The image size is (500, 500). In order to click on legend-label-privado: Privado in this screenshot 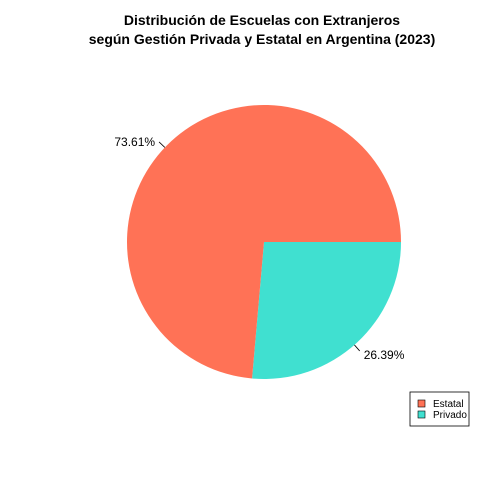, I will do `click(450, 415)`.